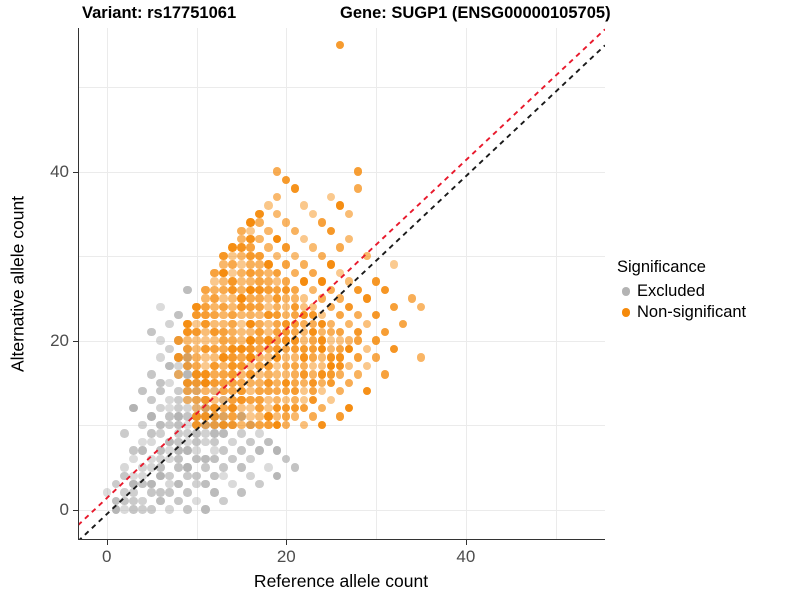 The image size is (800, 600). Describe the element at coordinates (106, 556) in the screenshot. I see `x-tick-label: 0` at that location.